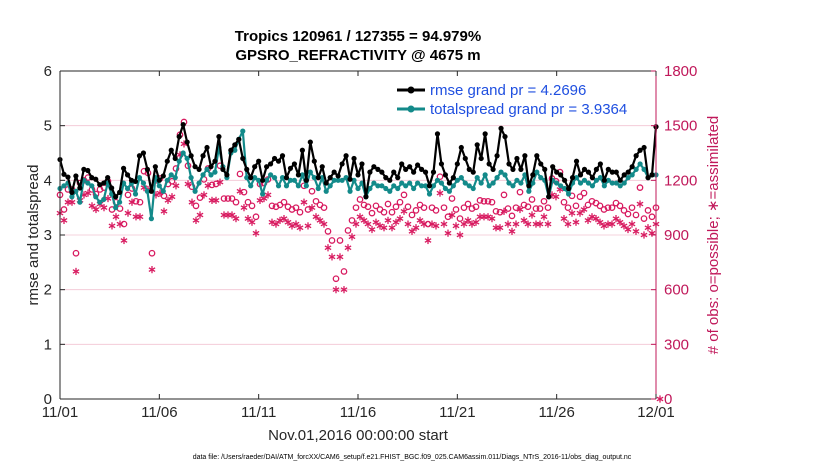  Describe the element at coordinates (528, 109) in the screenshot. I see `legend-spread-label: totalspread grand pr = 3.9364` at that location.